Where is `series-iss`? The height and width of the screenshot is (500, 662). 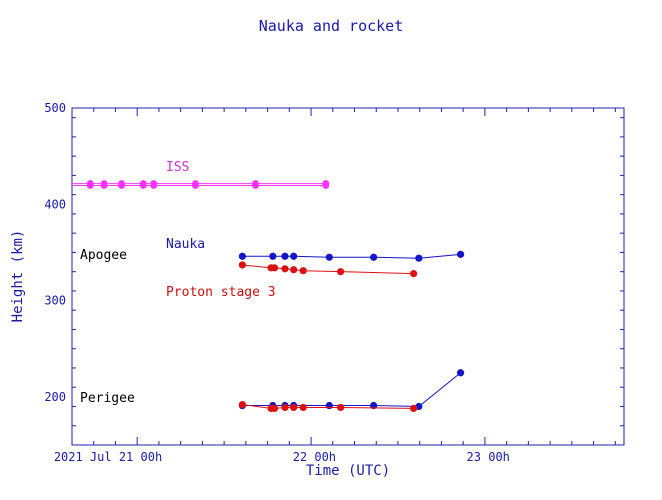
series-iss is located at coordinates (201, 184).